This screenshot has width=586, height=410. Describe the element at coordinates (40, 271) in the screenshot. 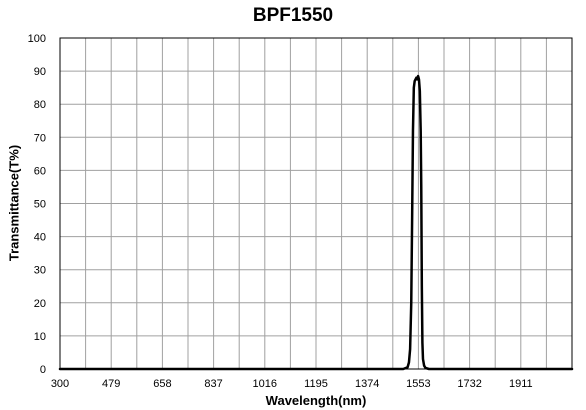

I see `y-tick-label-3: 30` at that location.